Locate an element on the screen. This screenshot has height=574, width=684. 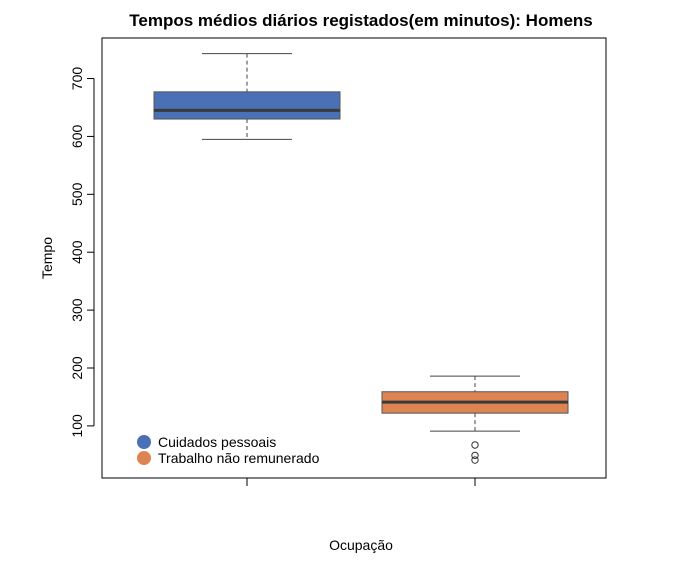
y-axis-label: Tempo is located at coordinates (47, 258).